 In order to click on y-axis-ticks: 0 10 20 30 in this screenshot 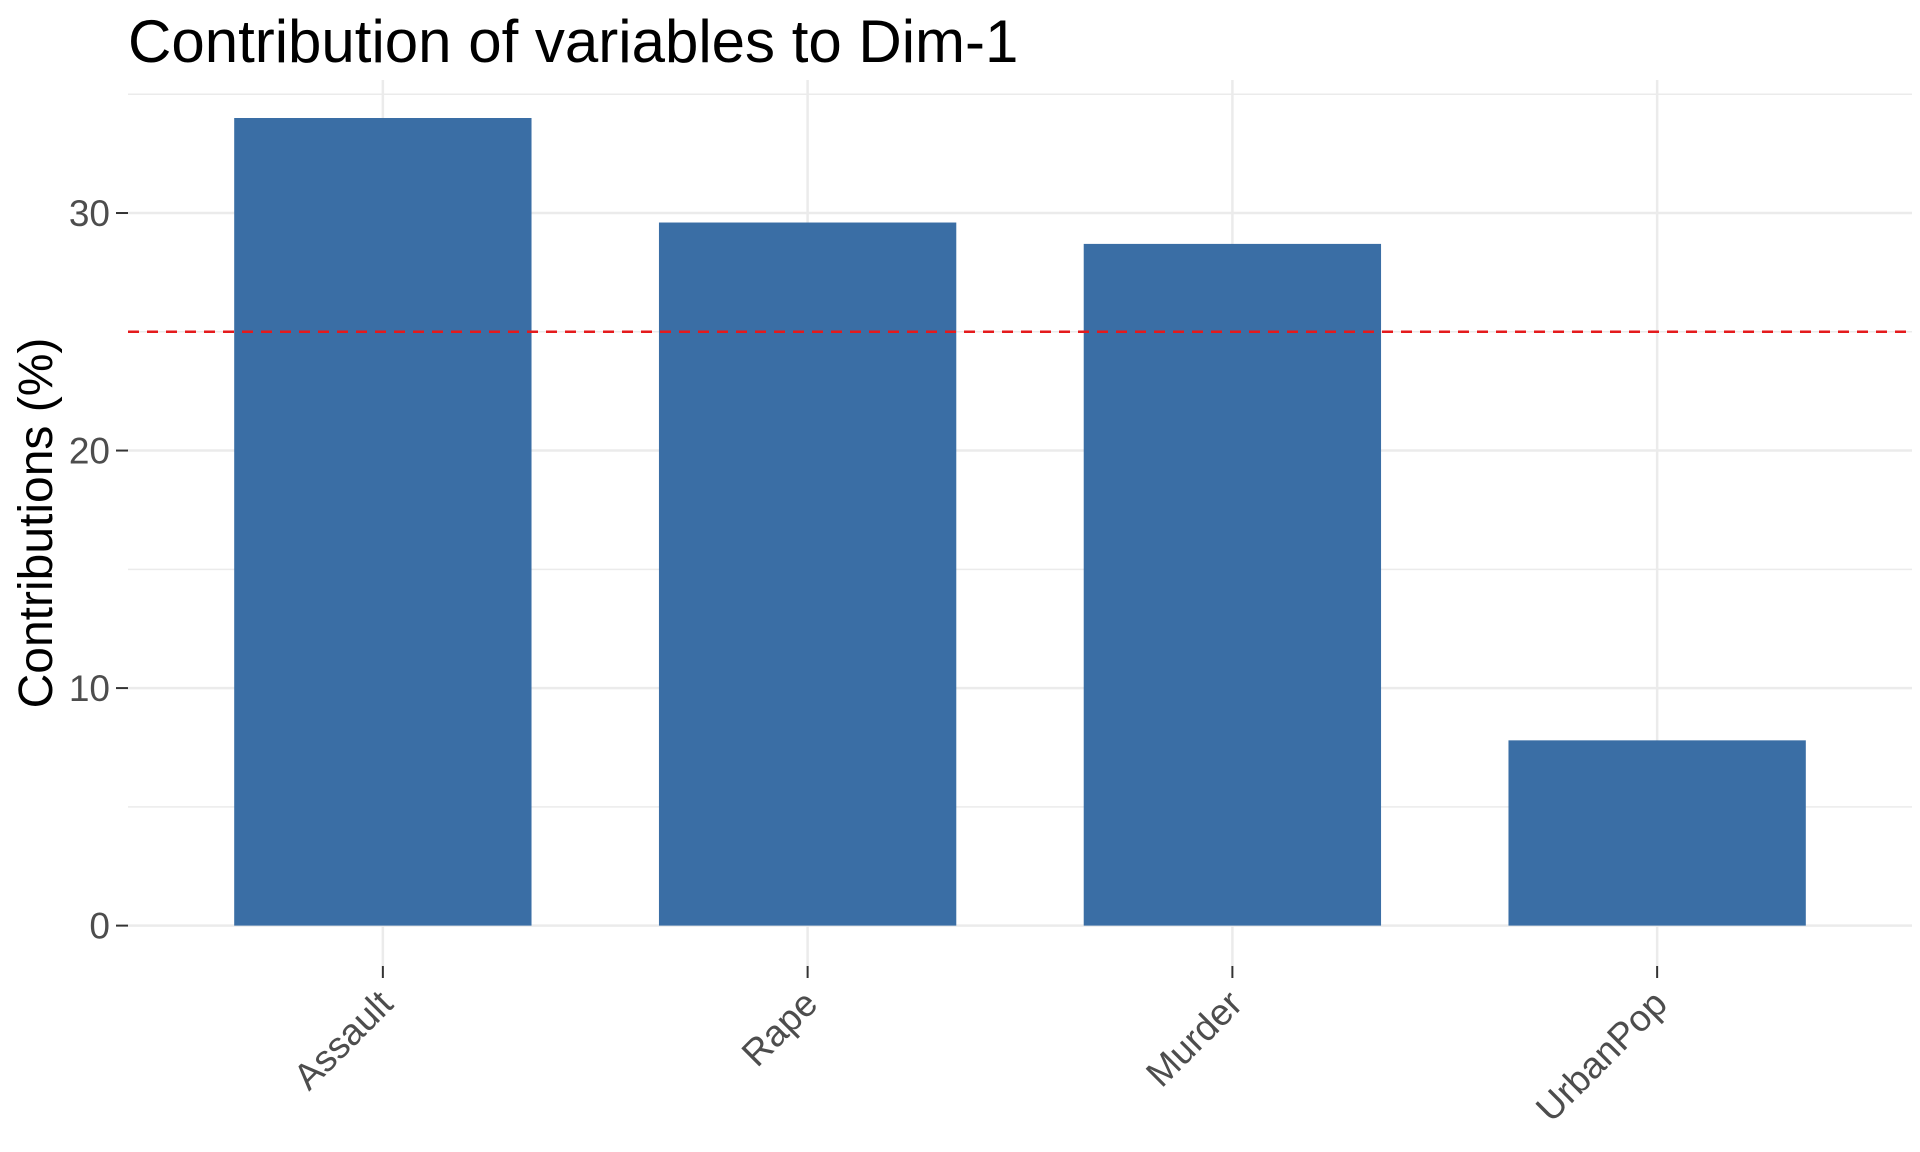, I will do `click(98, 570)`.